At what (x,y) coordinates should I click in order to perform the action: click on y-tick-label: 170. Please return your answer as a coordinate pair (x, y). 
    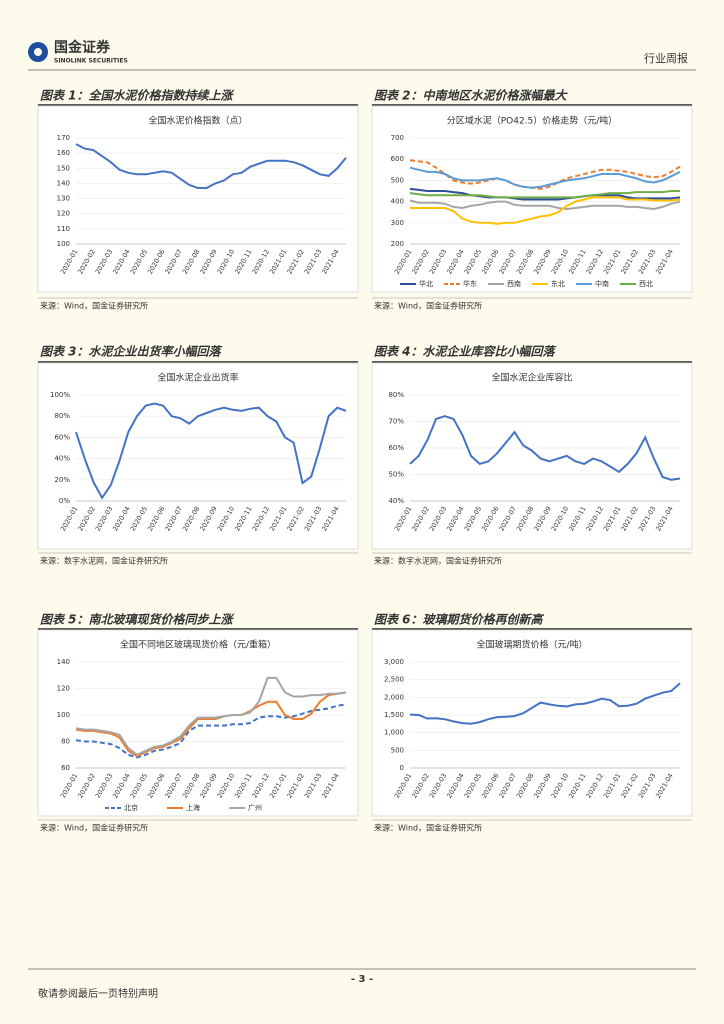
    Looking at the image, I should click on (63, 138).